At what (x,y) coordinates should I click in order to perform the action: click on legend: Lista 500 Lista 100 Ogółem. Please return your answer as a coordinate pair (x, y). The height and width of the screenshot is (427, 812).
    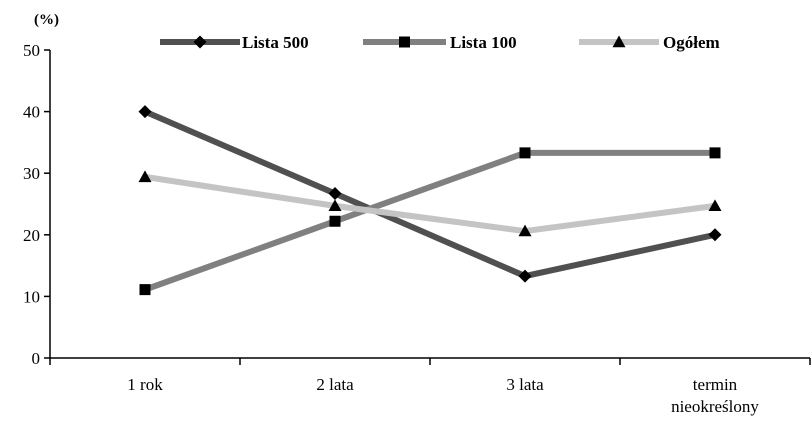
    Looking at the image, I should click on (440, 42).